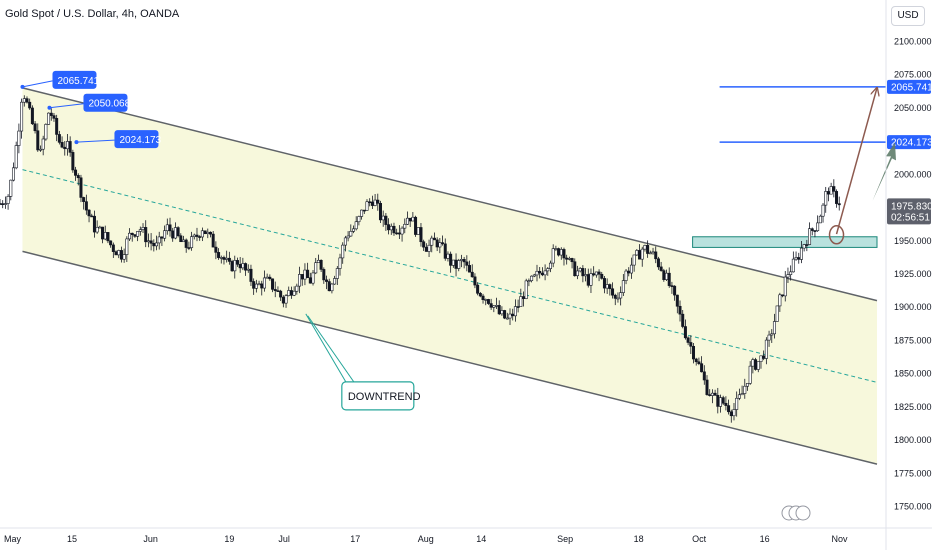 The image size is (932, 550). What do you see at coordinates (913, 374) in the screenshot?
I see `y-tick-label: 1850.000` at bounding box center [913, 374].